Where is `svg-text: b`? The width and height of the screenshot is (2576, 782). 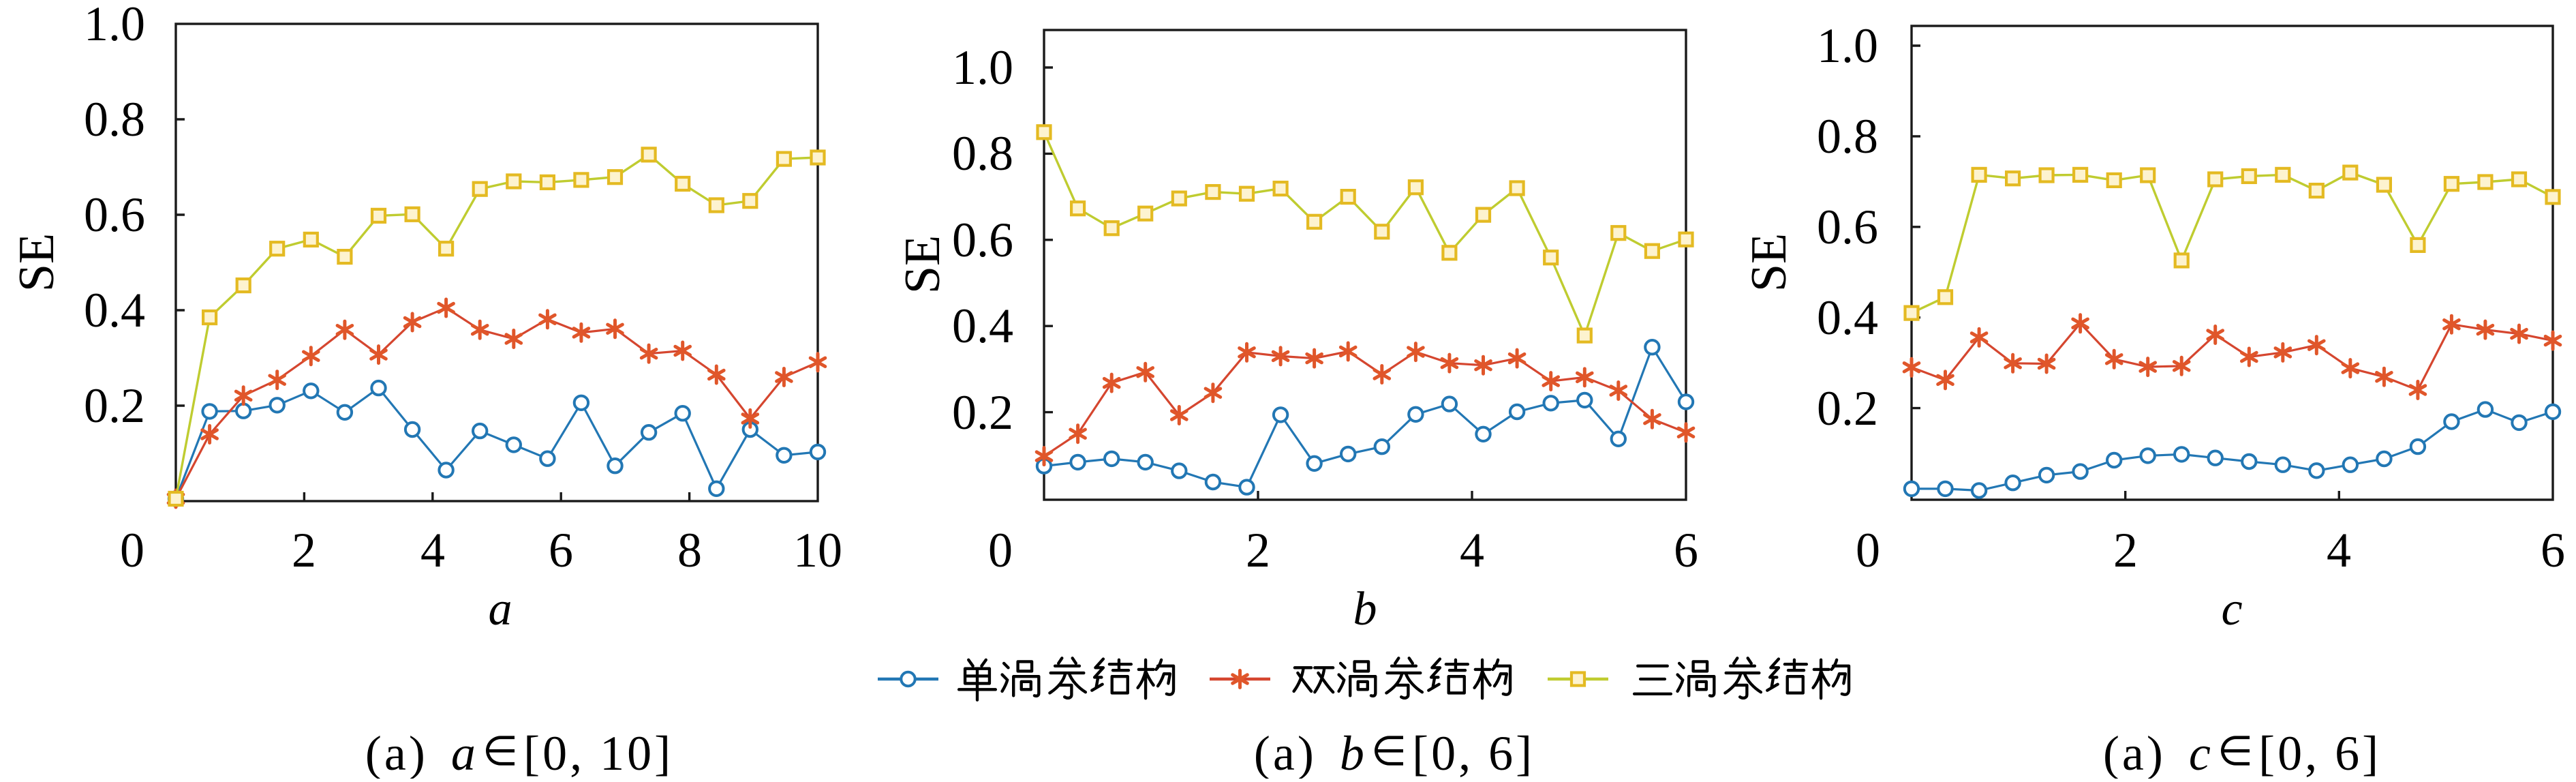
svg-text: b is located at coordinates (1365, 609).